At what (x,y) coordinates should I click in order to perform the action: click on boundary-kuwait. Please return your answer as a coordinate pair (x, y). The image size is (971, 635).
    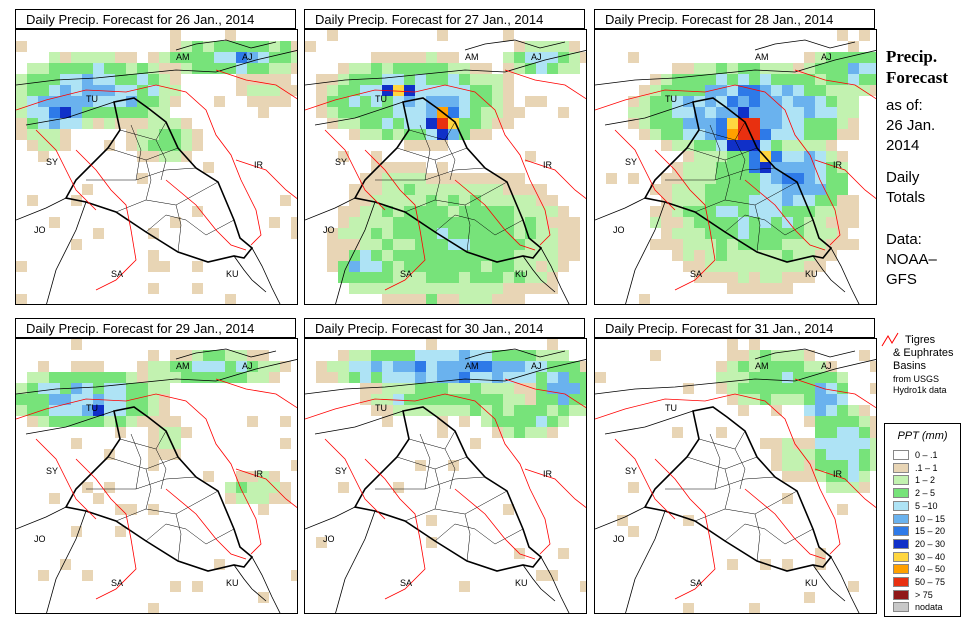
    Looking at the image, I should click on (250, 274).